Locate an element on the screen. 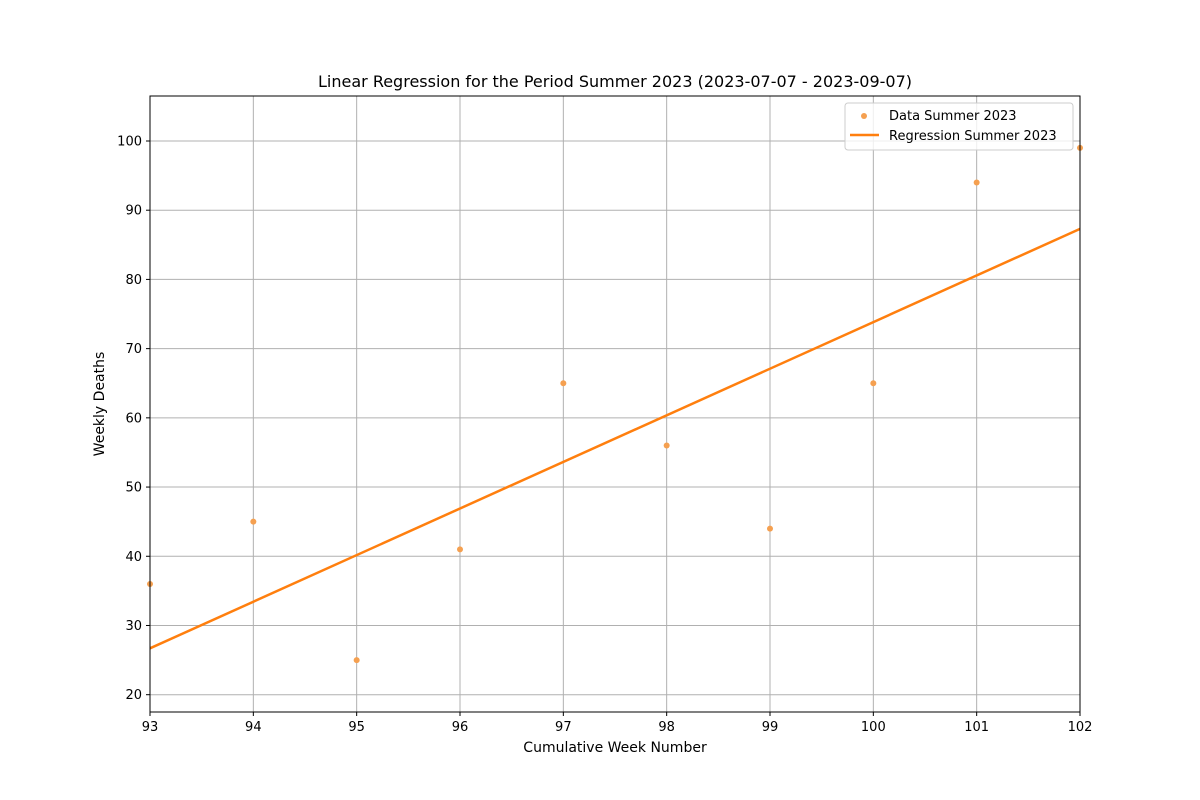 The width and height of the screenshot is (1200, 800). x-tick-label: 96 is located at coordinates (460, 727).